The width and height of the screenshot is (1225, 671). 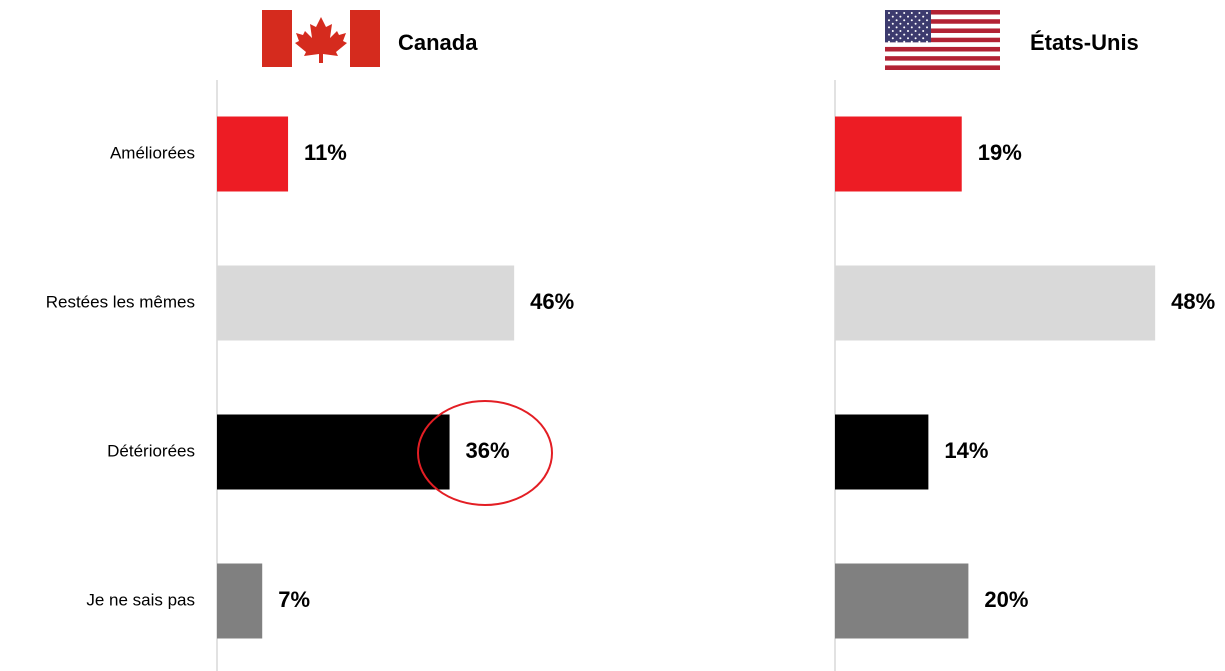 I want to click on value-label: 20%, so click(x=1006, y=599).